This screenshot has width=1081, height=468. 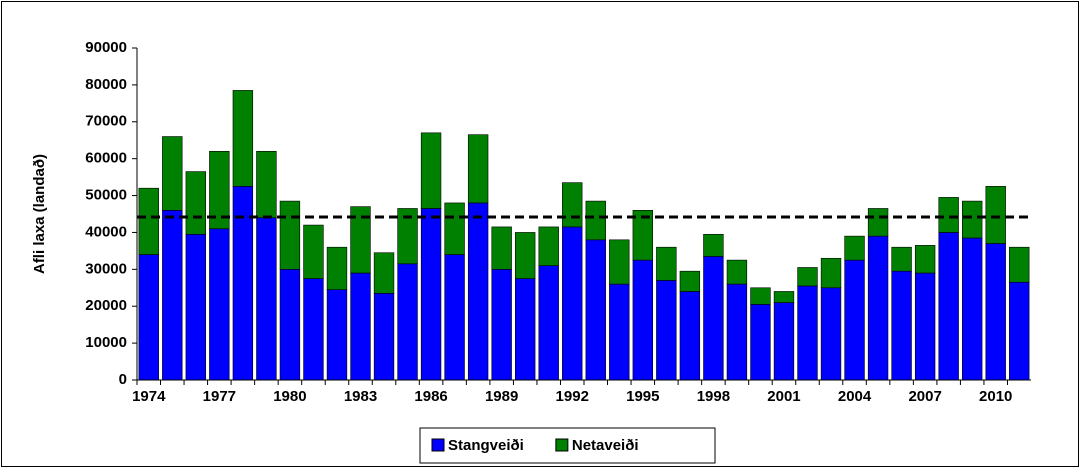 I want to click on y-tick-label: 0, so click(x=123, y=379).